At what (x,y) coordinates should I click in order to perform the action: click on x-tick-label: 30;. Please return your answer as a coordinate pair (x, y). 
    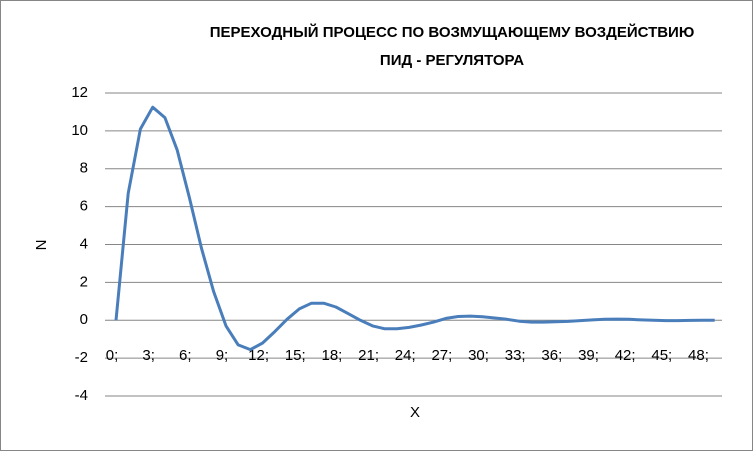
    Looking at the image, I should click on (478, 355).